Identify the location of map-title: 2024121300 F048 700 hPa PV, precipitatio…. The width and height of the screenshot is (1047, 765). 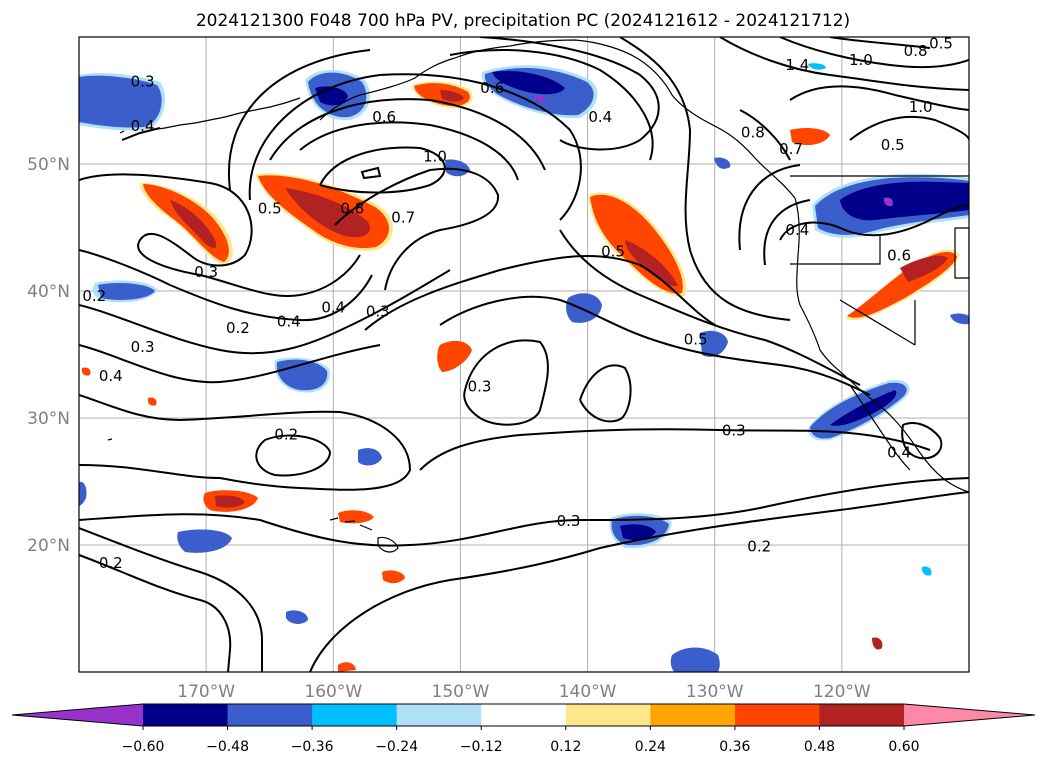
(523, 21).